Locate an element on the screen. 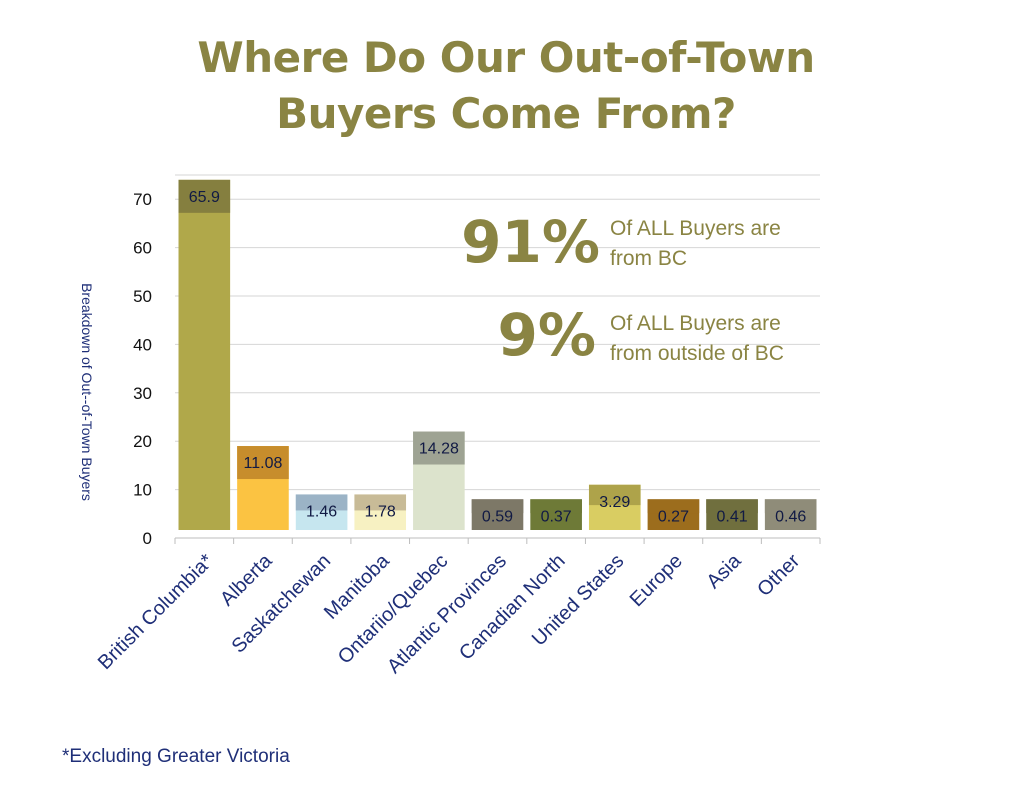 The width and height of the screenshot is (1012, 800). data-label: 3.29 is located at coordinates (614, 502).